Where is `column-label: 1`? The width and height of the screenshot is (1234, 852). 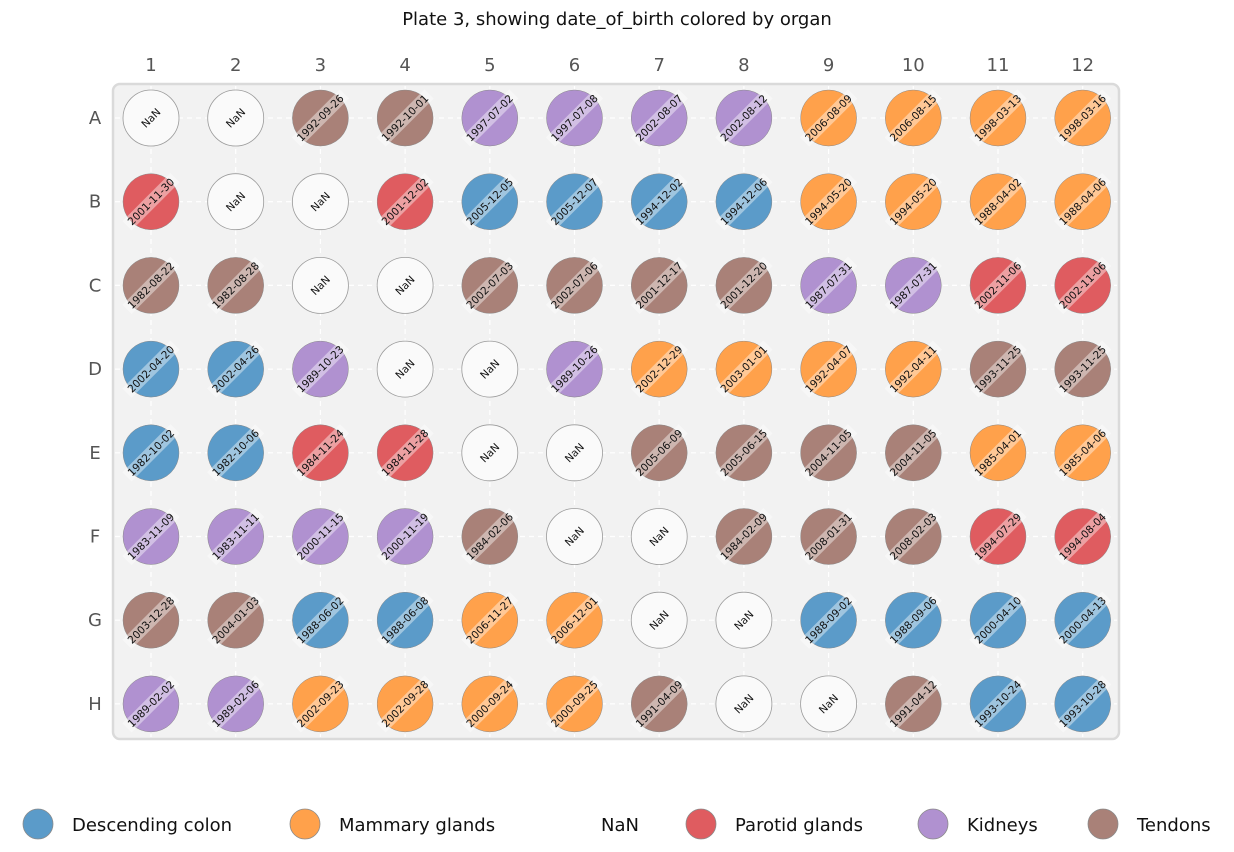
column-label: 1 is located at coordinates (150, 65).